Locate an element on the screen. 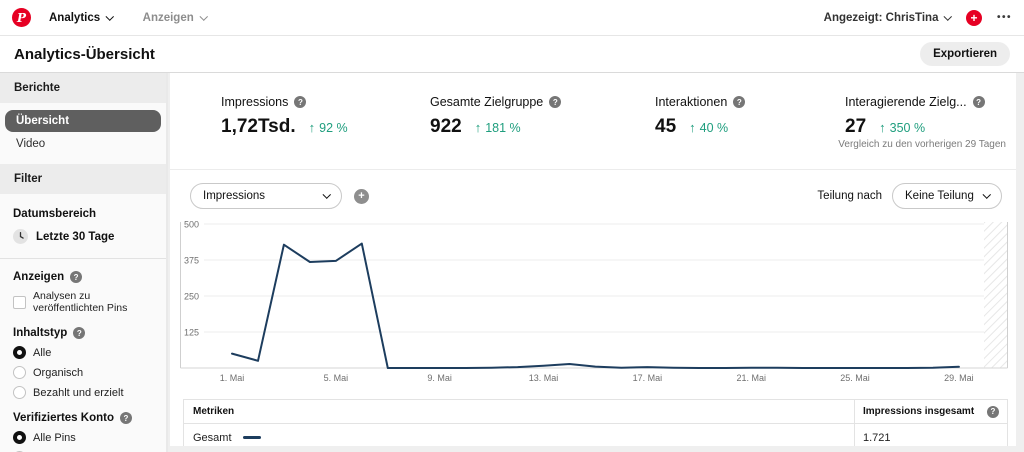  viewer-account-dropdown: Angezeigt: ChrisTina is located at coordinates (888, 17).